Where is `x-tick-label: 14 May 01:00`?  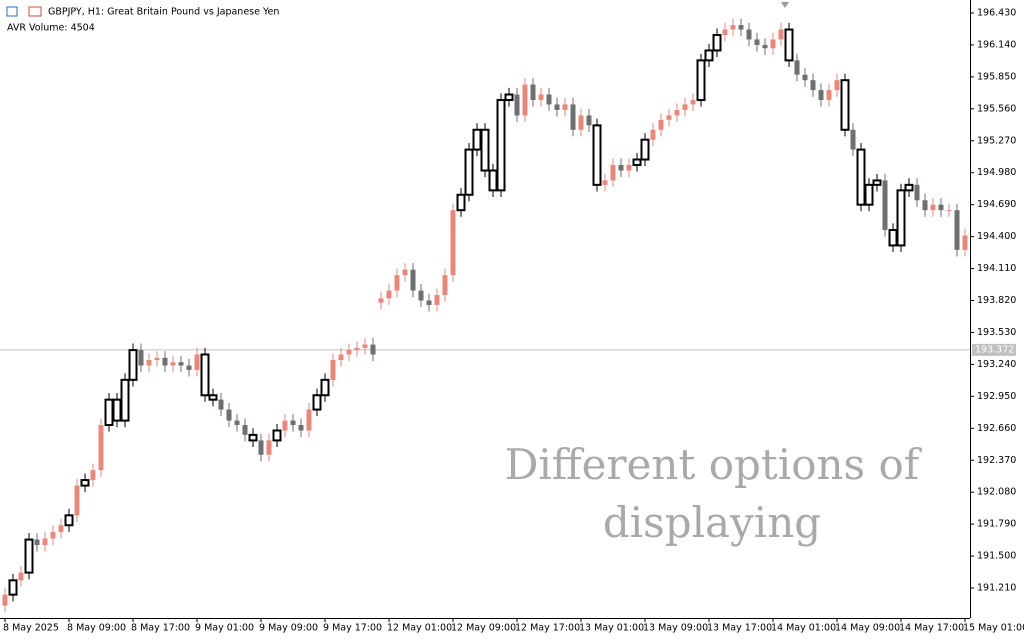 x-tick-label: 14 May 01:00 is located at coordinates (803, 628).